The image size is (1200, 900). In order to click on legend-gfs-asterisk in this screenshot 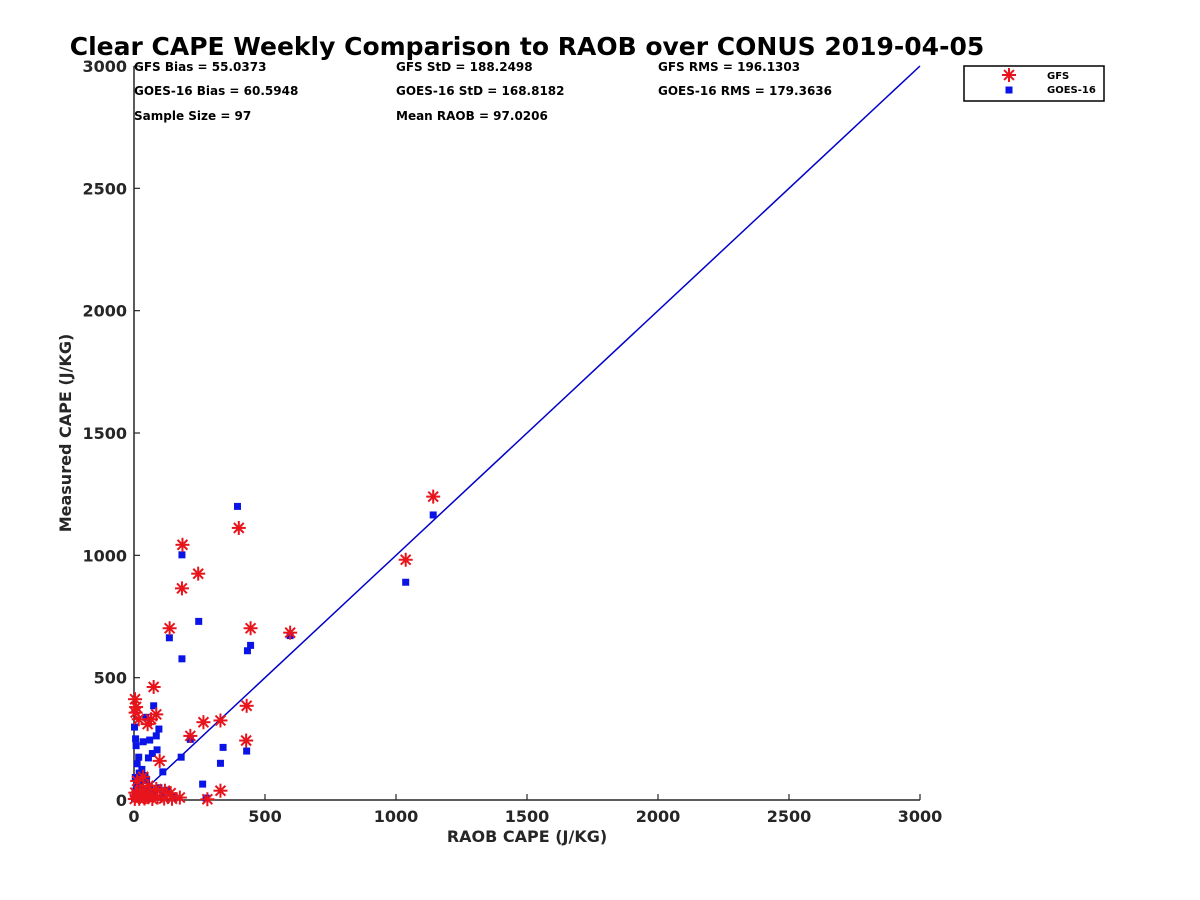, I will do `click(1009, 75)`.